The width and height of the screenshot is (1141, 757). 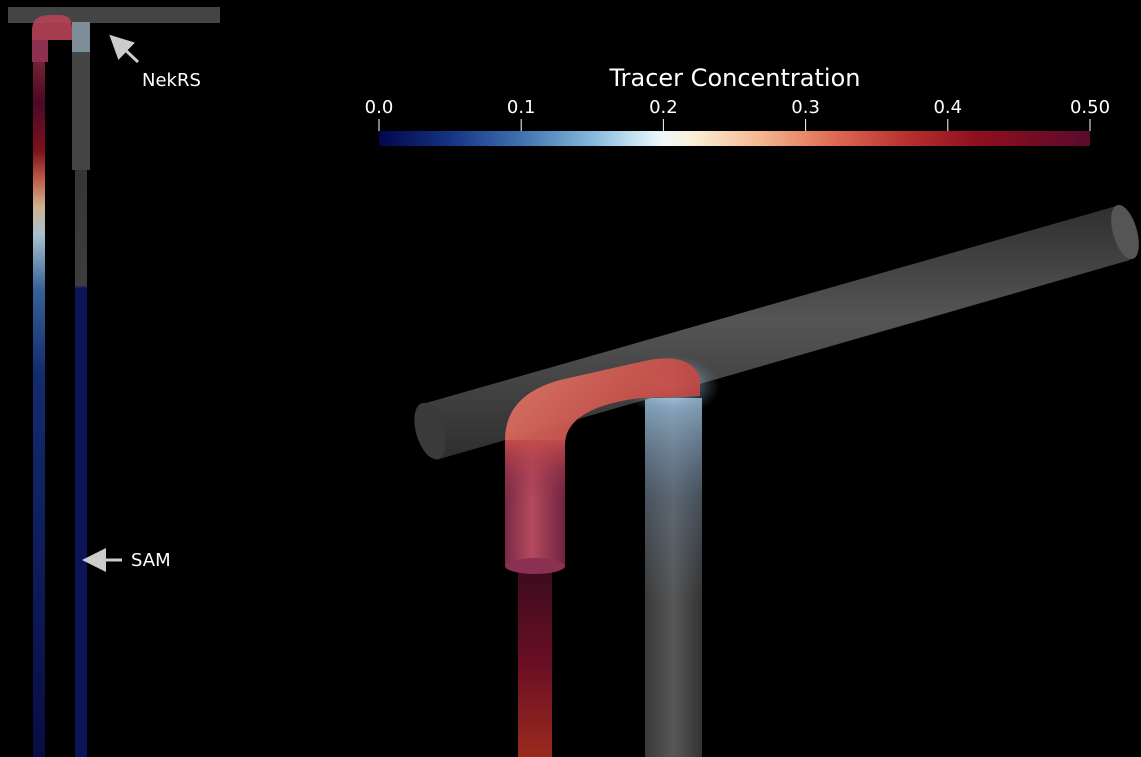 What do you see at coordinates (602, 466) in the screenshot?
I see `nekrs-inlet-elbow` at bounding box center [602, 466].